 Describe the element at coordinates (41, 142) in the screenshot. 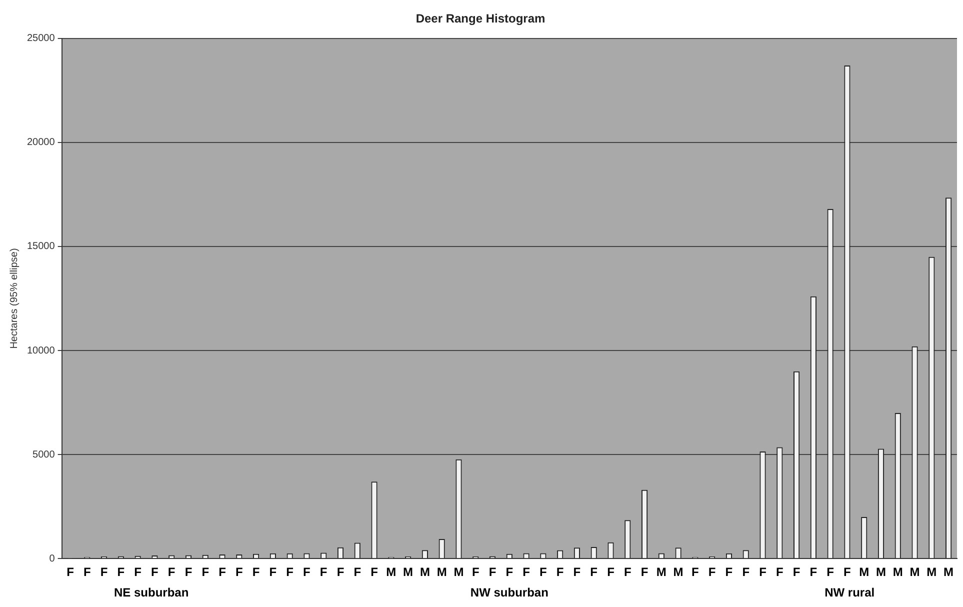

I see `y-tick-label: 20000` at that location.